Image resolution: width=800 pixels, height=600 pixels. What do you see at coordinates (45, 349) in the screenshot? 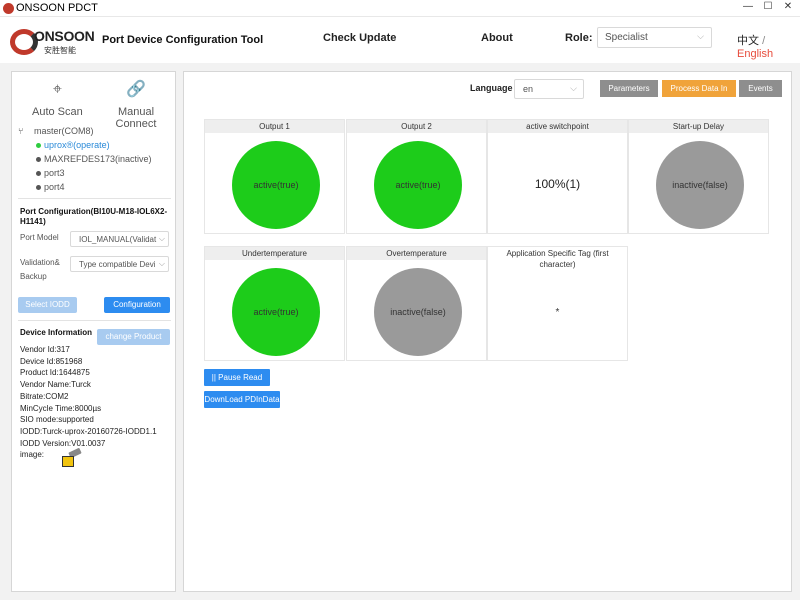
I see `info-vendor-id: Vendor Id:317` at bounding box center [45, 349].